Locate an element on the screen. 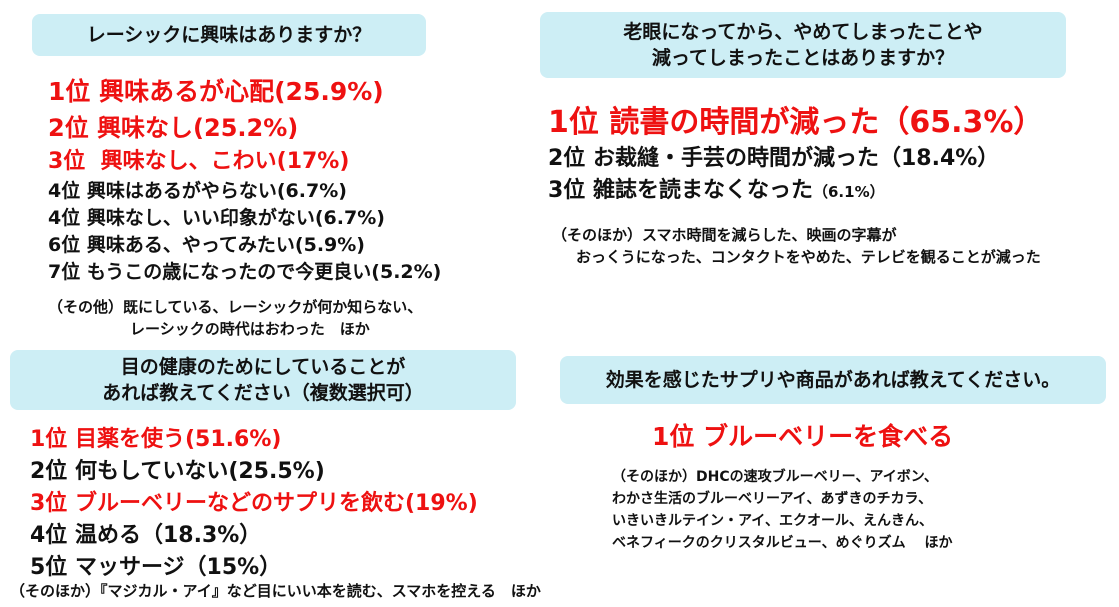 The image size is (1119, 607). q2-rank-2: 2位 お裁縫・手芸の時間が減った（18.4%） is located at coordinates (774, 158).